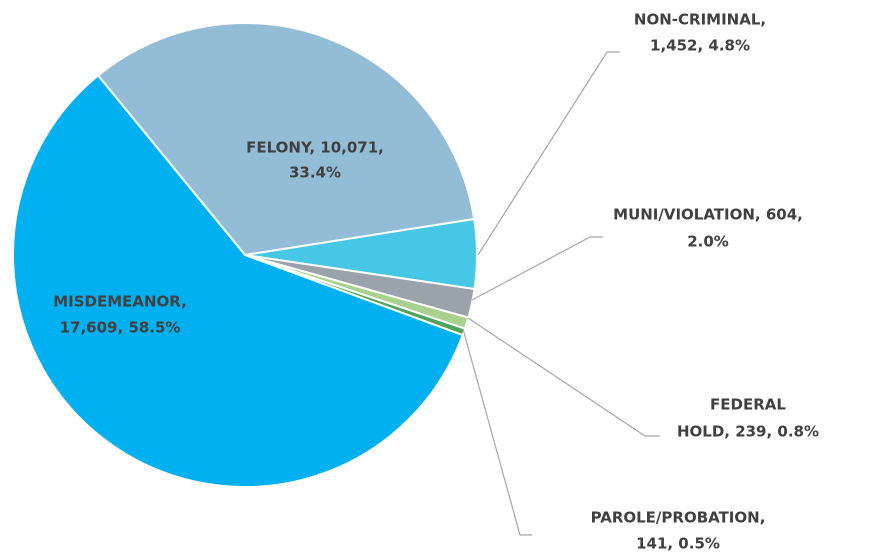  What do you see at coordinates (708, 242) in the screenshot?
I see `data-label: 2.0%` at bounding box center [708, 242].